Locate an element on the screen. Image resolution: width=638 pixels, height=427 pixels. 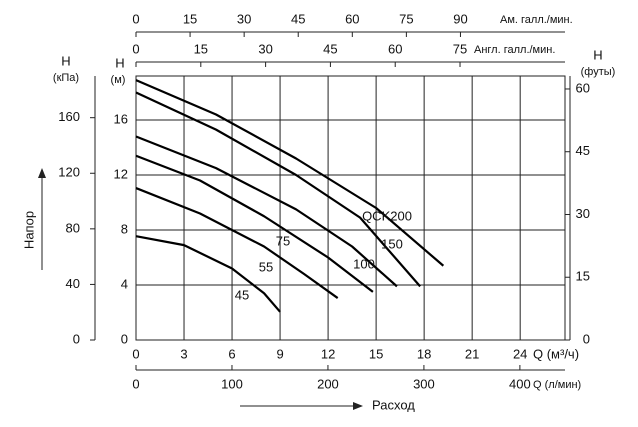
axis-label: Англ. галл./мин. is located at coordinates (514, 50).